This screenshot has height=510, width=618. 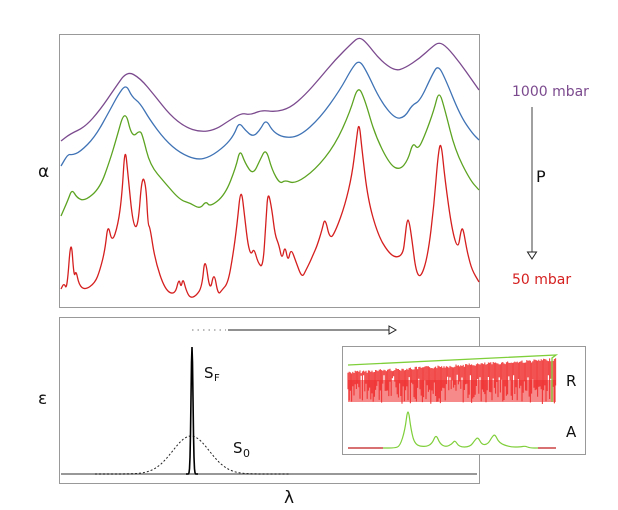 I want to click on lambda-axis-label: λ, so click(x=289, y=498).